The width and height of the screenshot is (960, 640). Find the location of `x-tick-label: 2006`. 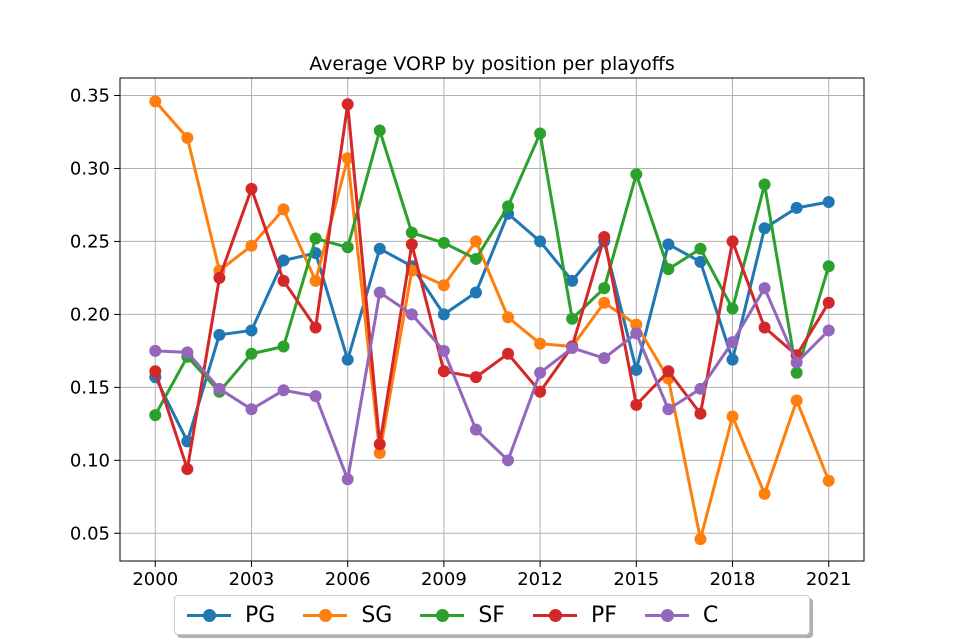

x-tick-label: 2006 is located at coordinates (348, 579).